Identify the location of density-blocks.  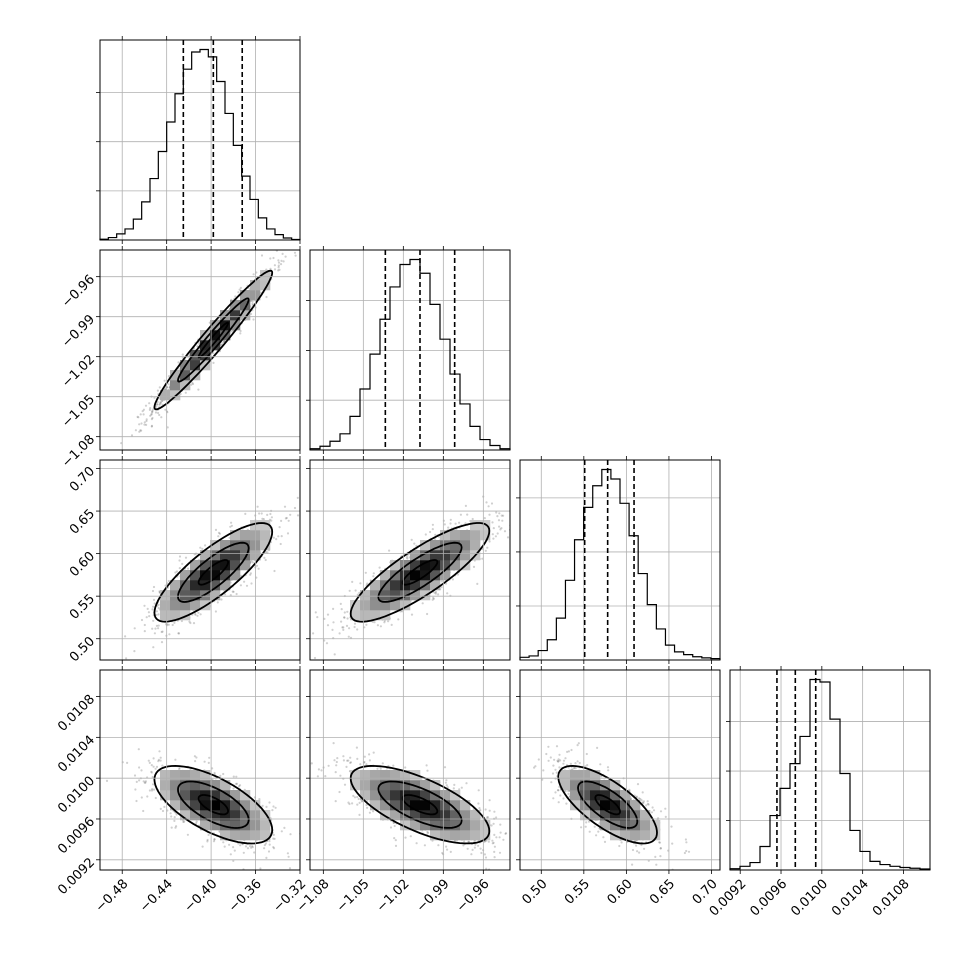
(215, 570).